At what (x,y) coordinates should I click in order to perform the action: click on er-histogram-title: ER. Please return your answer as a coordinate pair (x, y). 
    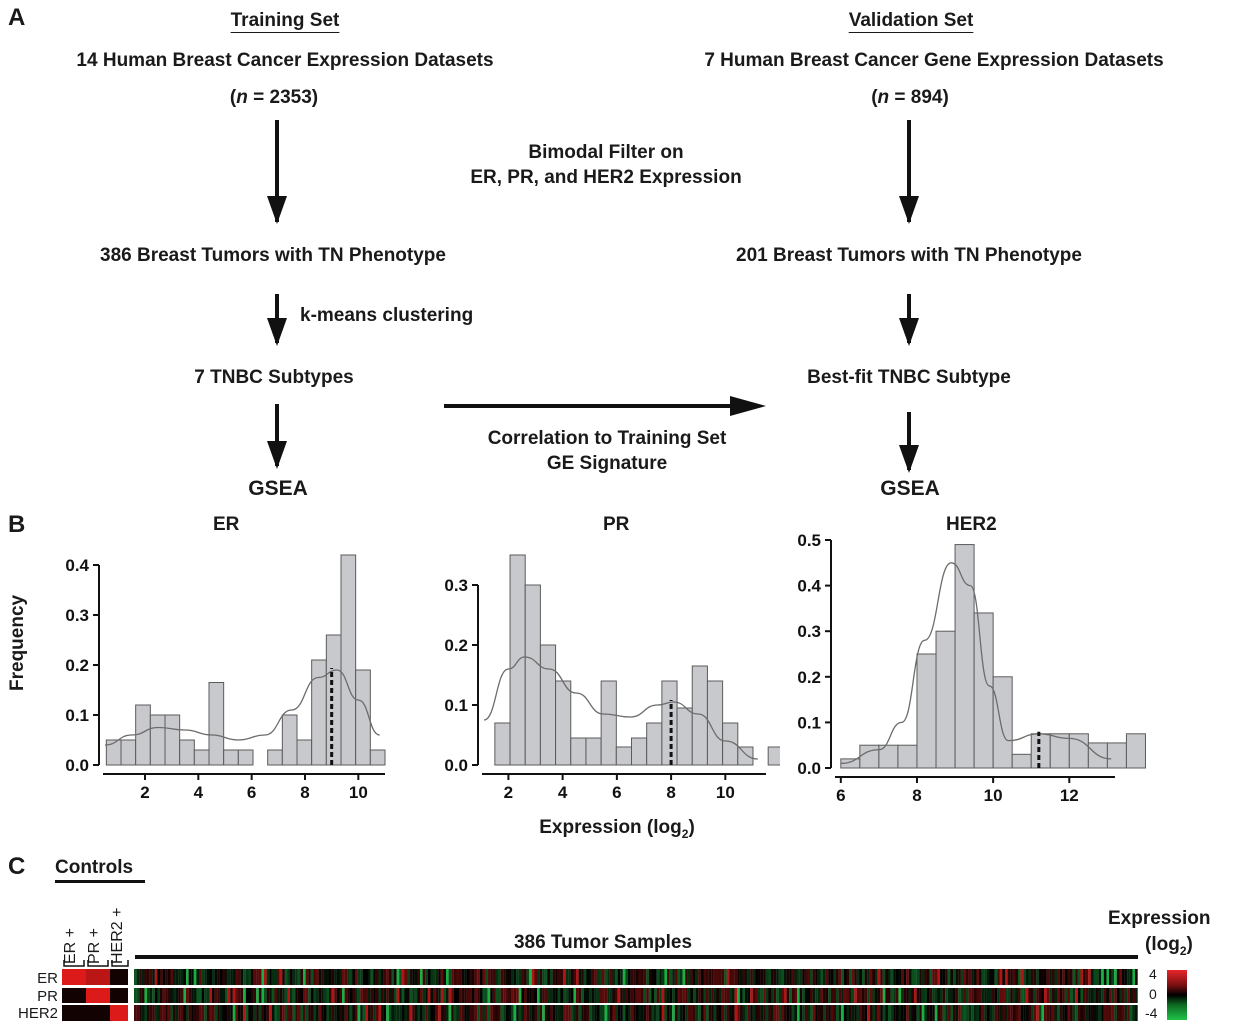
    Looking at the image, I should click on (226, 524).